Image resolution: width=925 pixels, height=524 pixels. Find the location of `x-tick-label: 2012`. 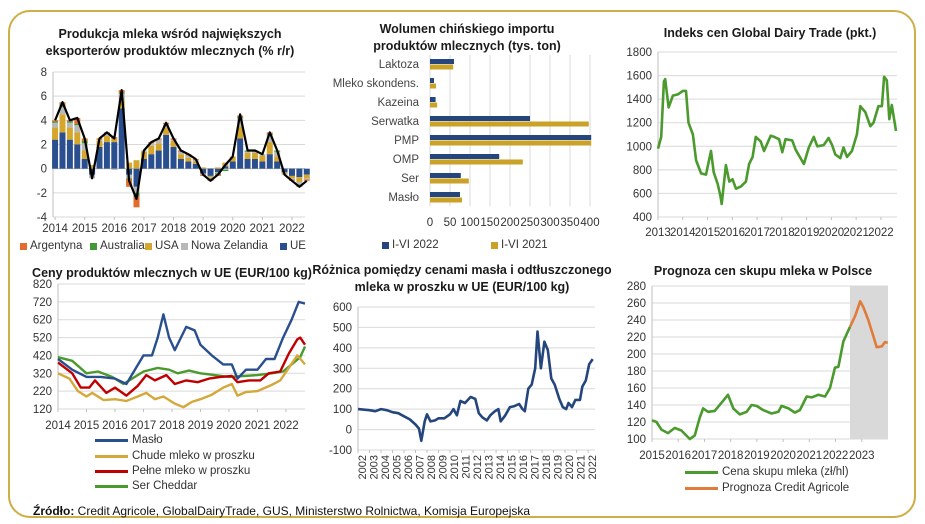

x-tick-label: 2012 is located at coordinates (478, 467).